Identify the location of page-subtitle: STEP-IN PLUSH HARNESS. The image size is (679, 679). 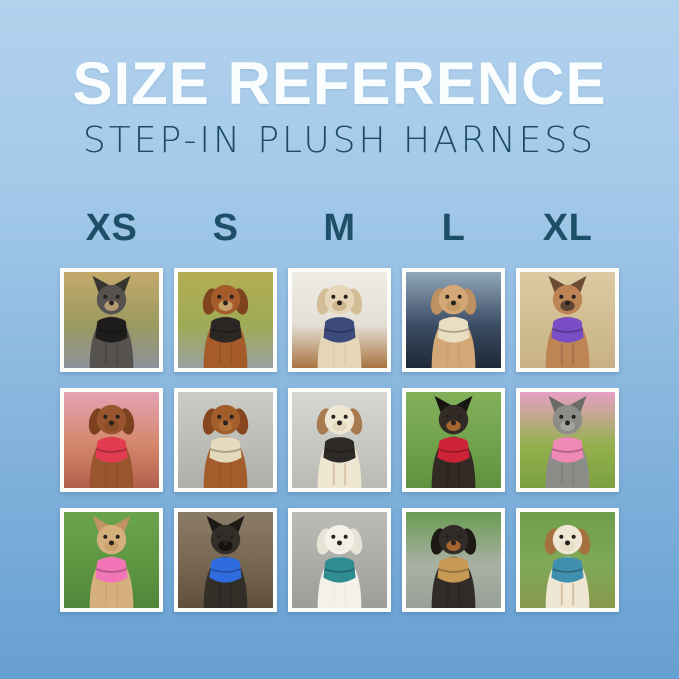
(339, 140).